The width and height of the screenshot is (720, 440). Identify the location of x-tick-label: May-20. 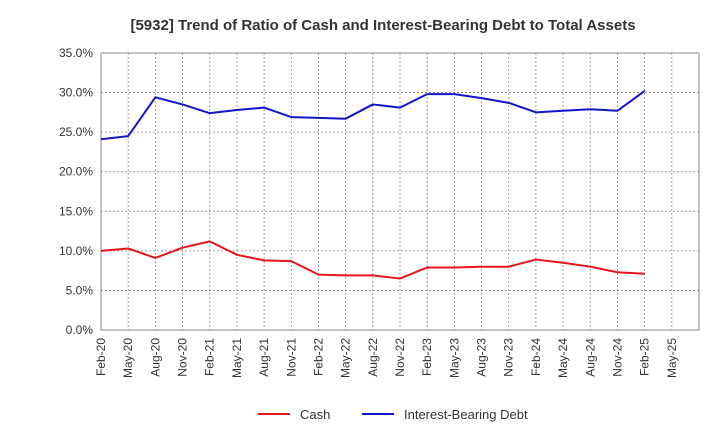
(128, 358).